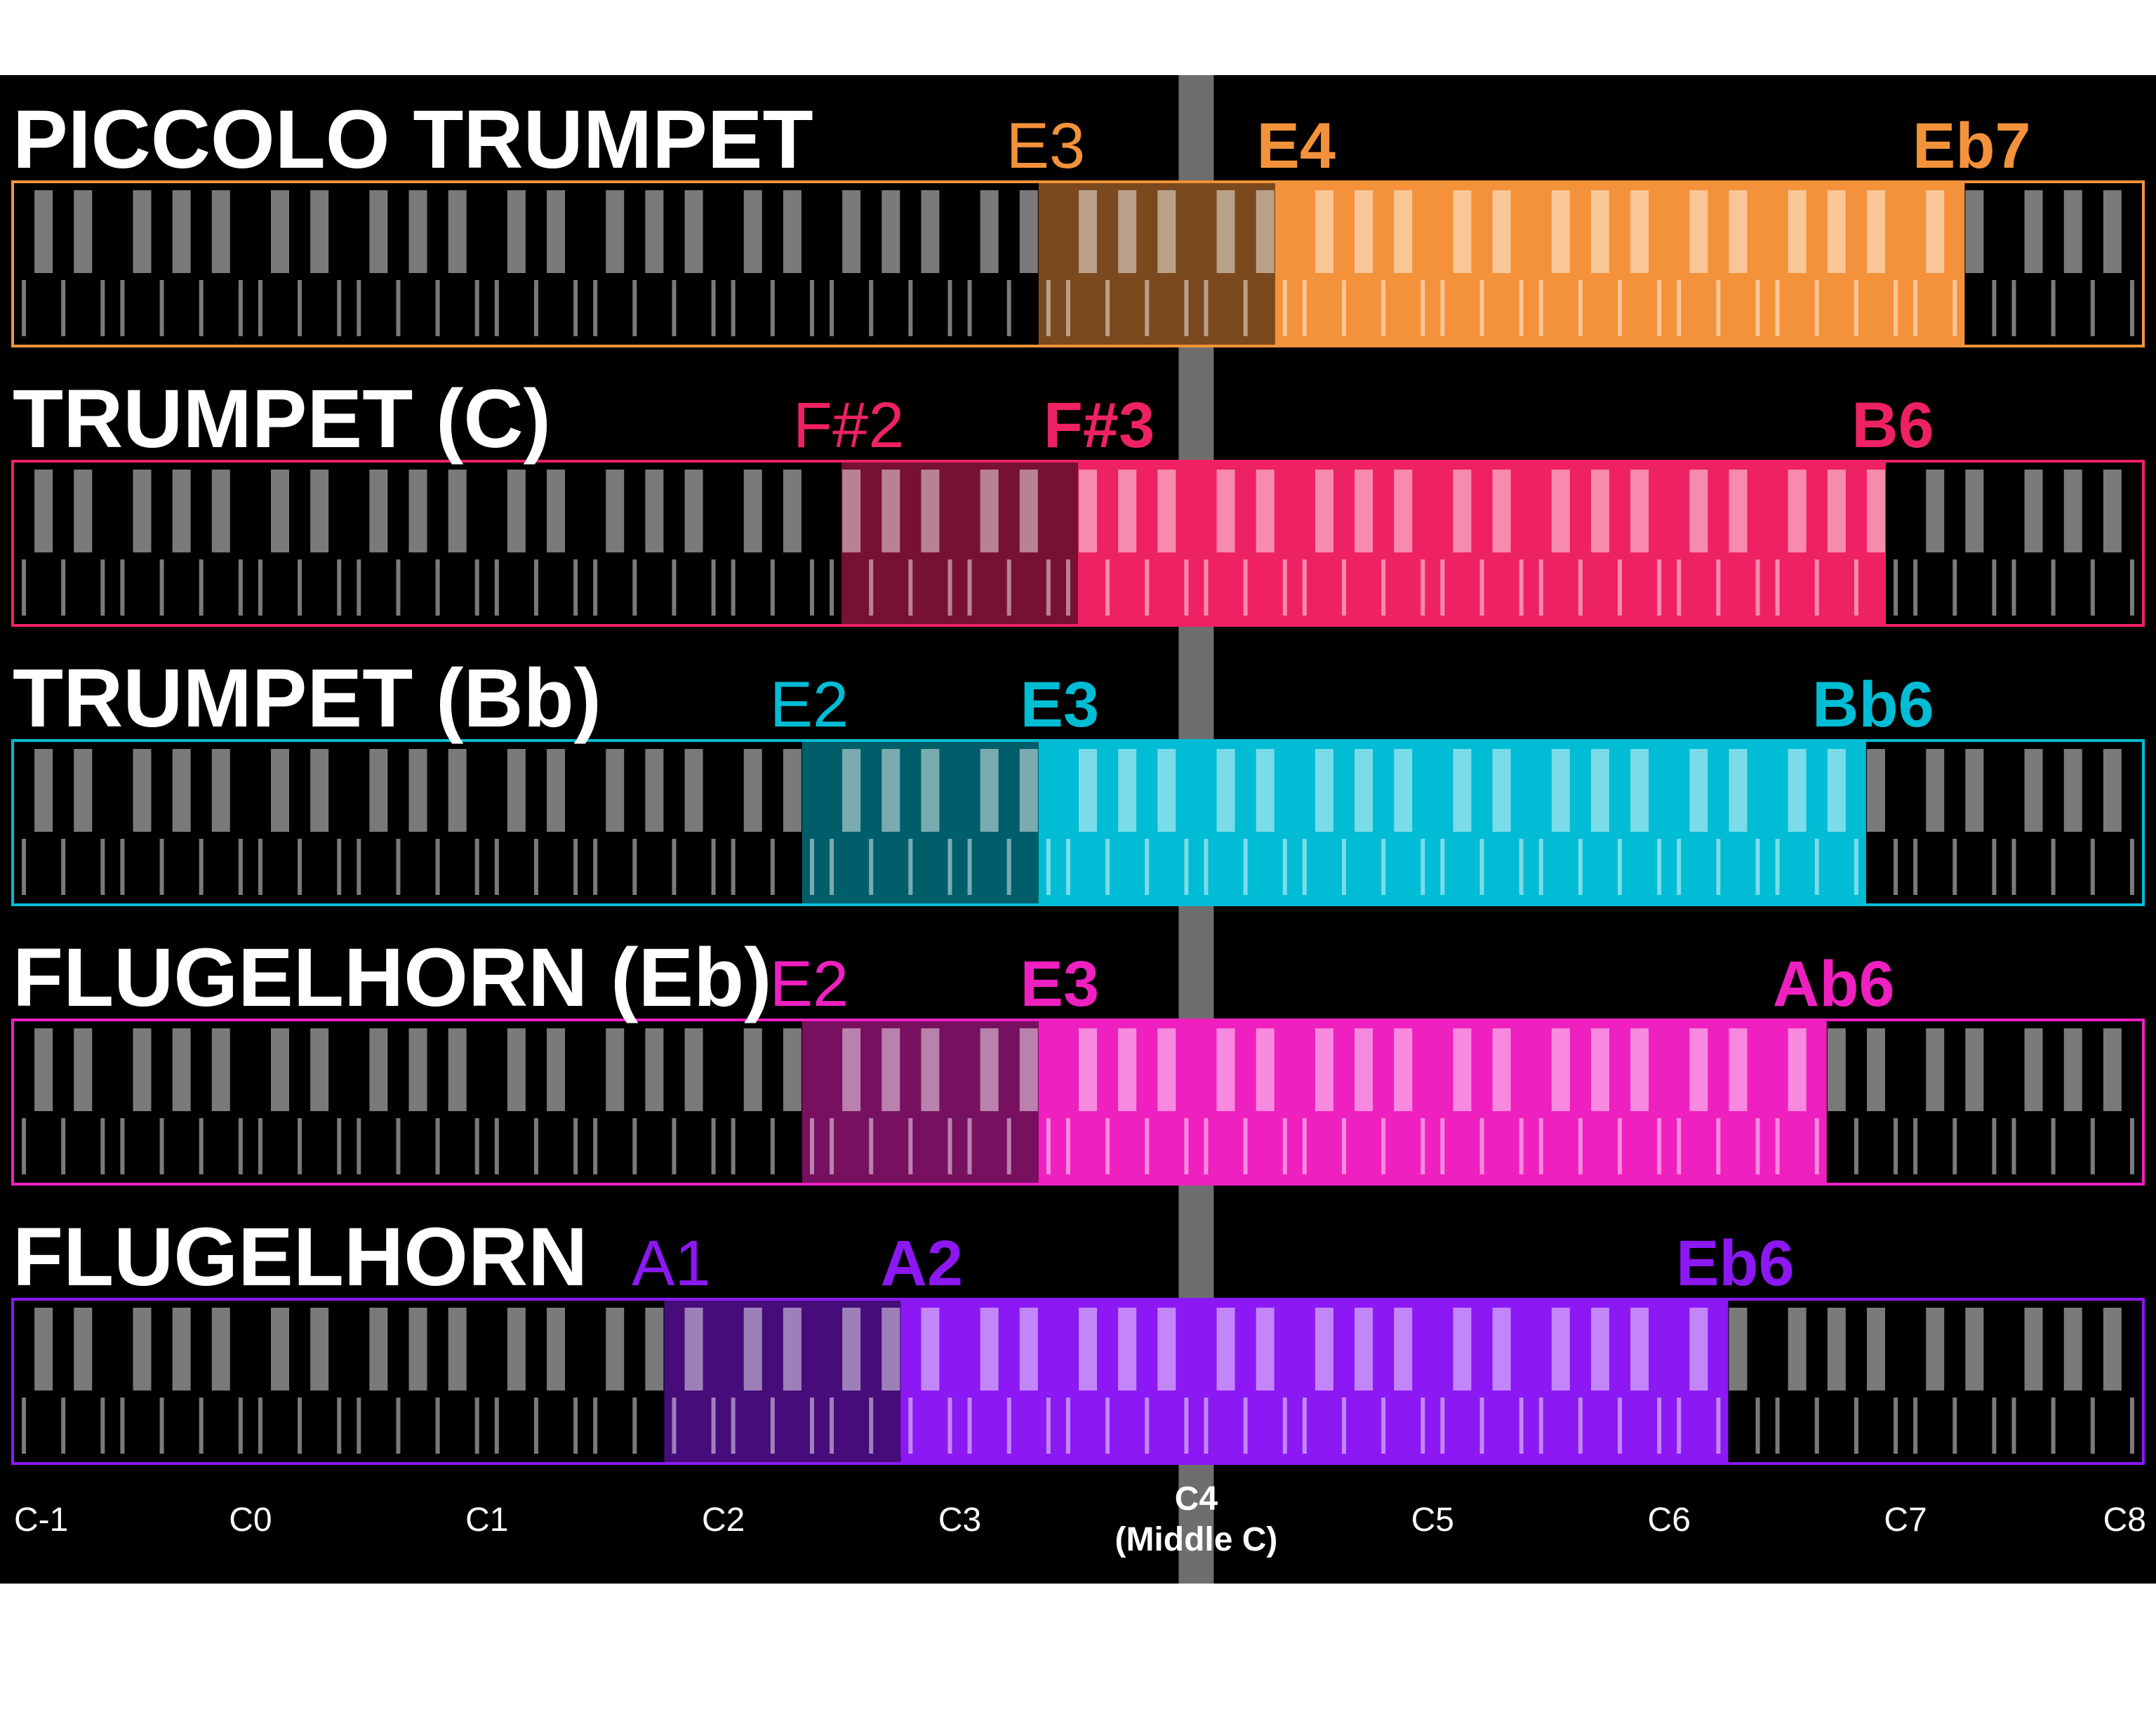  What do you see at coordinates (307, 698) in the screenshot?
I see `instrument-title: TRUMPET (Bb)` at bounding box center [307, 698].